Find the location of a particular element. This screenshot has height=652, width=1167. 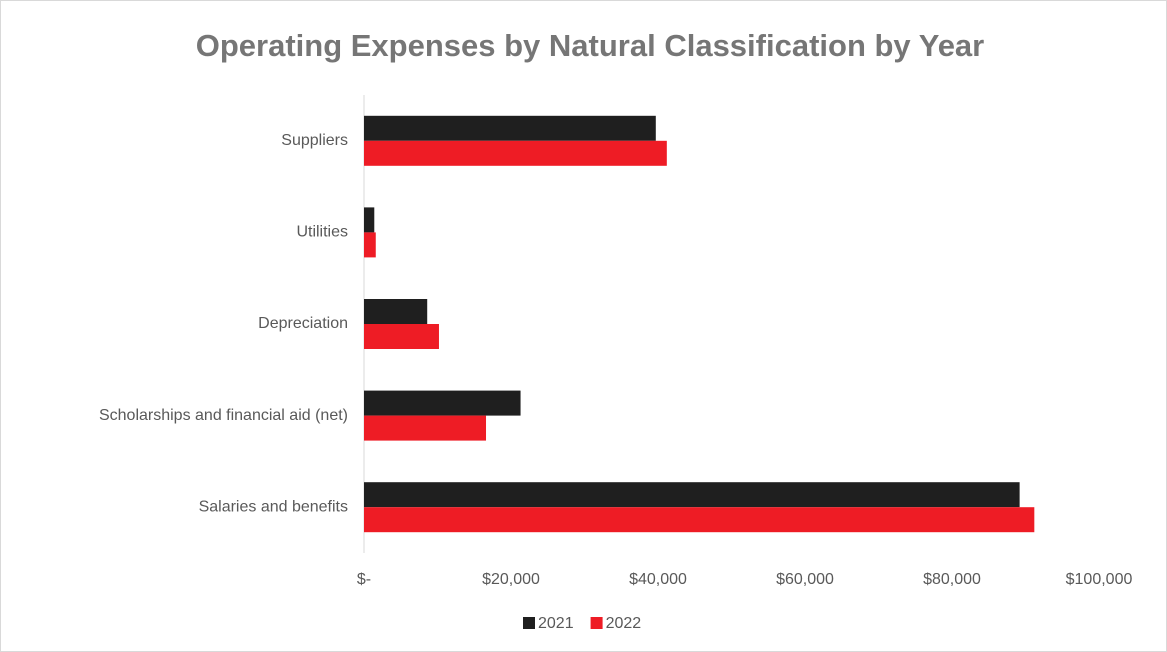

legend-label: 2022 is located at coordinates (624, 623).